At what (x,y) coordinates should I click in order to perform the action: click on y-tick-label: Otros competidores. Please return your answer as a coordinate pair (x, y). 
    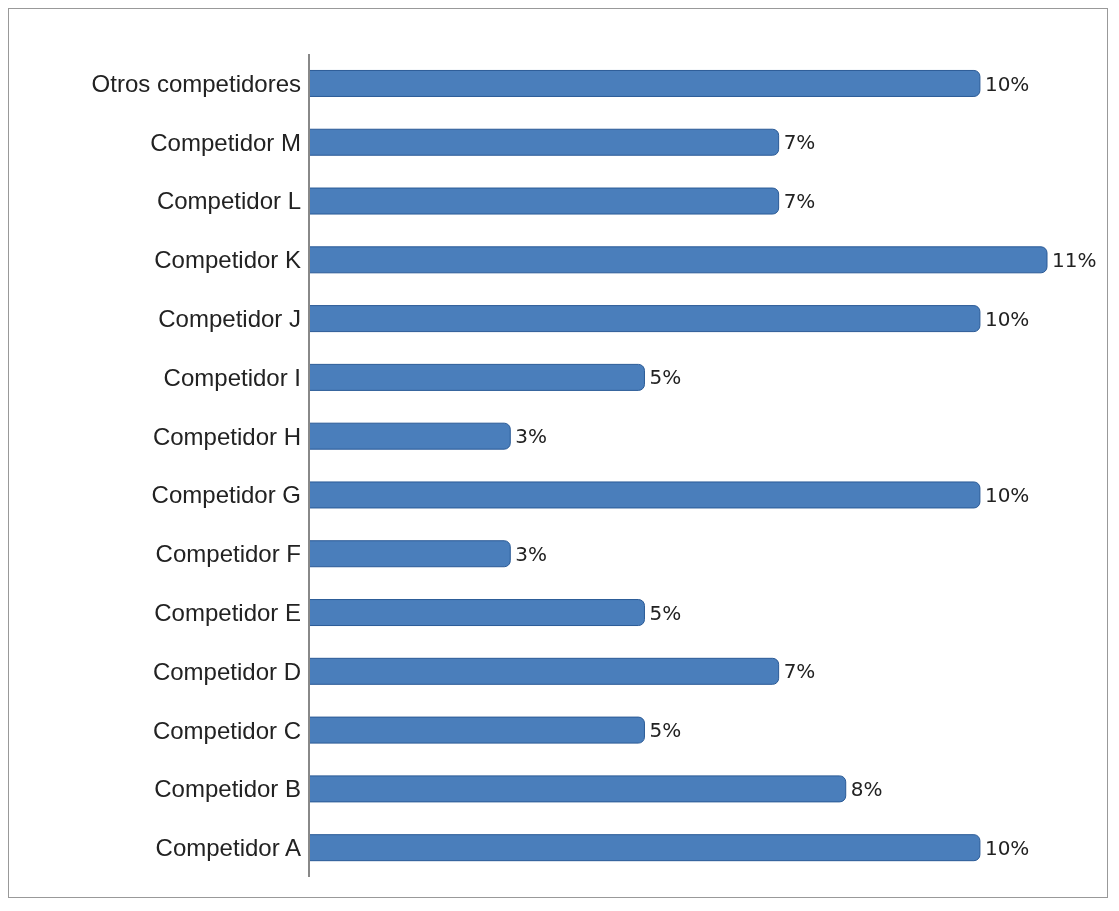
    Looking at the image, I should click on (196, 83).